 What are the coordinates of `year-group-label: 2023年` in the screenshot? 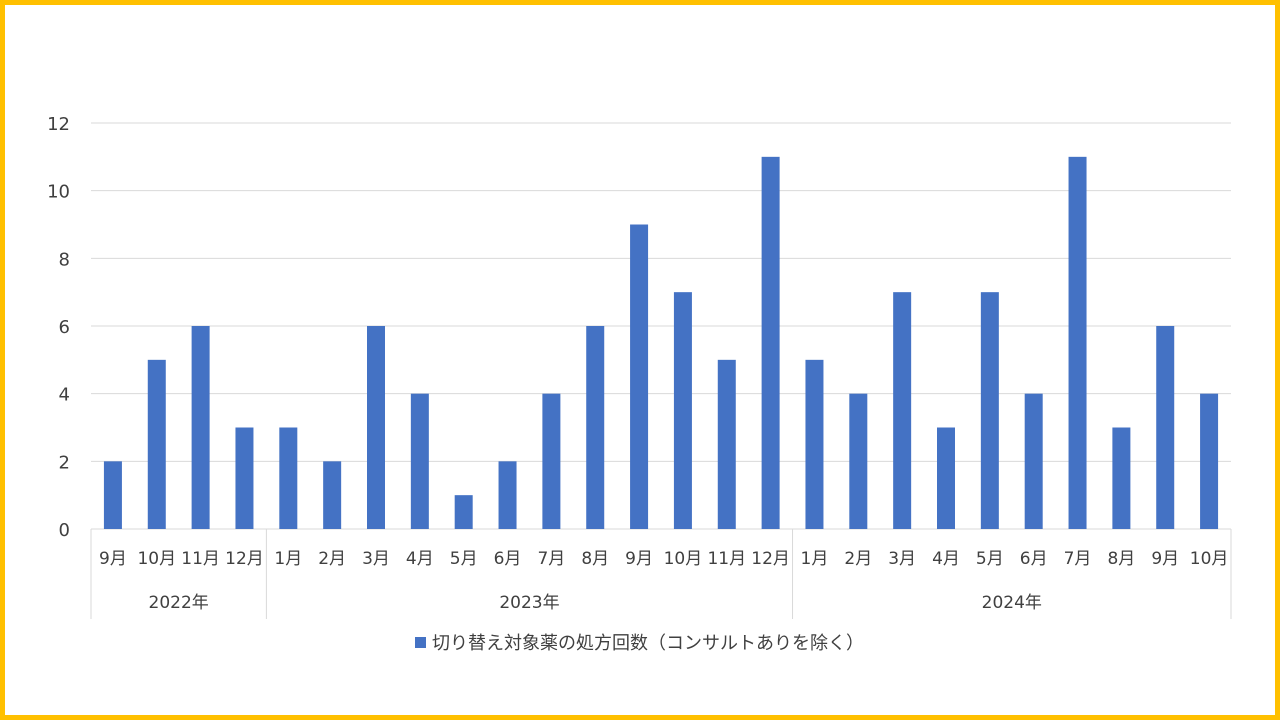 It's located at (529, 603).